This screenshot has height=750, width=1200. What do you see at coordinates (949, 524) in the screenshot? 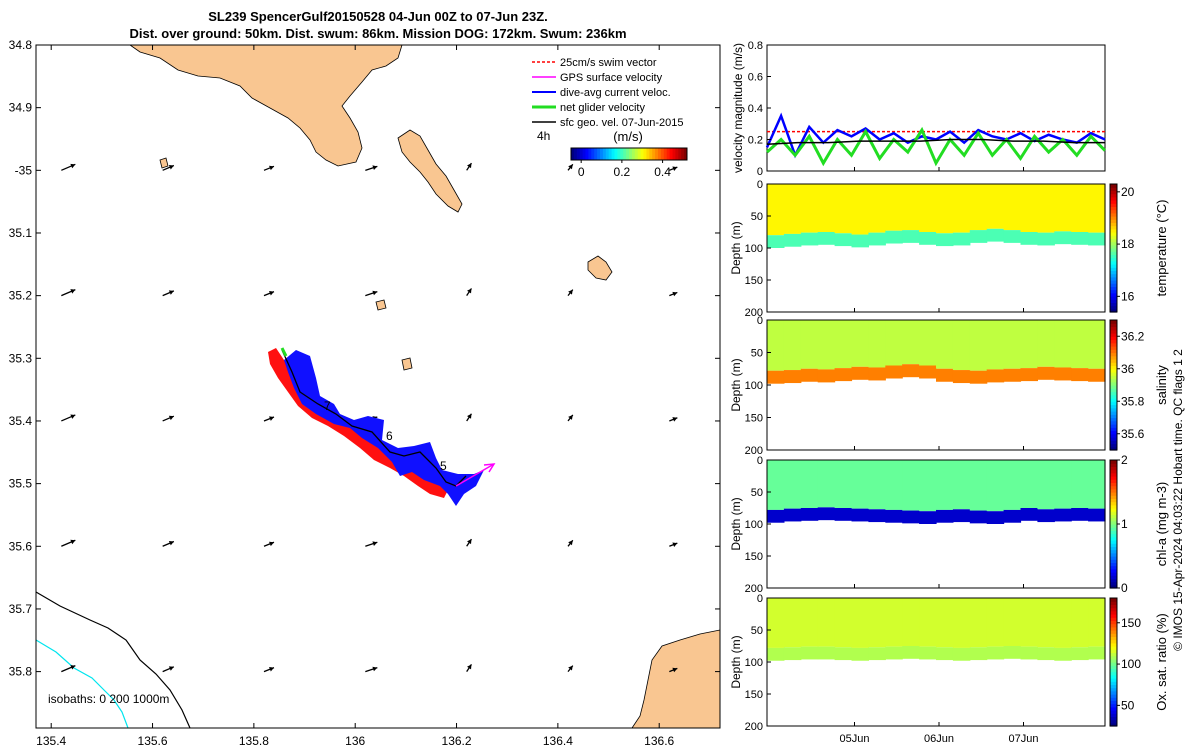
I see `heatmap-panel-4: 0 50 100 150 200 Depth (m) 0 1 2 chl-a (mg m-3)` at bounding box center [949, 524].